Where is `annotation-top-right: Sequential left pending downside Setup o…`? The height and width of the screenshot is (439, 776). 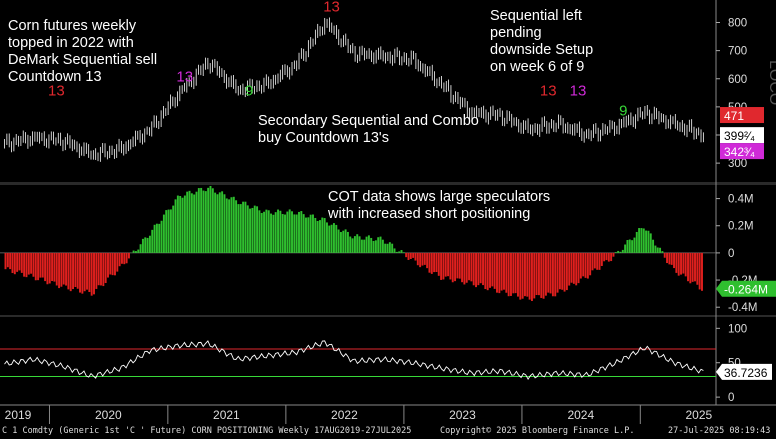 annotation-top-right: Sequential left pending downside Setup o… is located at coordinates (542, 41).